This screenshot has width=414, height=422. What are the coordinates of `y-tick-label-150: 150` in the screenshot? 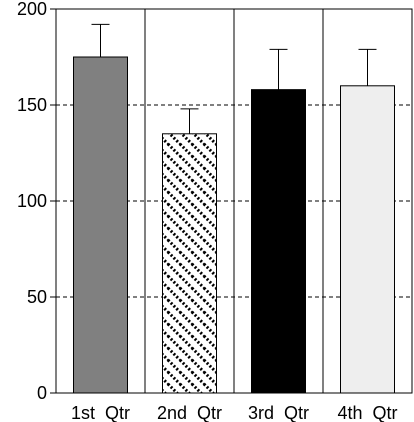 It's located at (32, 105).